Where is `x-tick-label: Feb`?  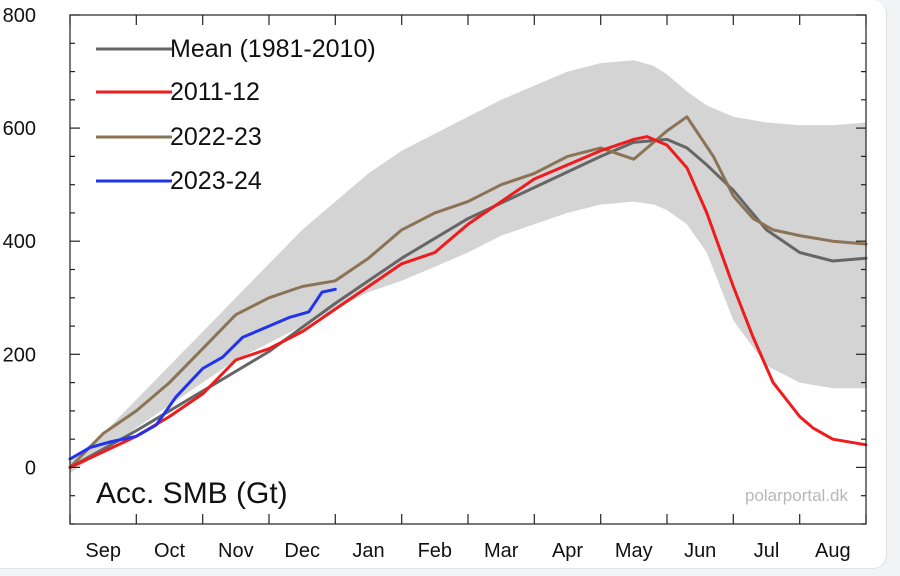
x-tick-label: Feb is located at coordinates (435, 551).